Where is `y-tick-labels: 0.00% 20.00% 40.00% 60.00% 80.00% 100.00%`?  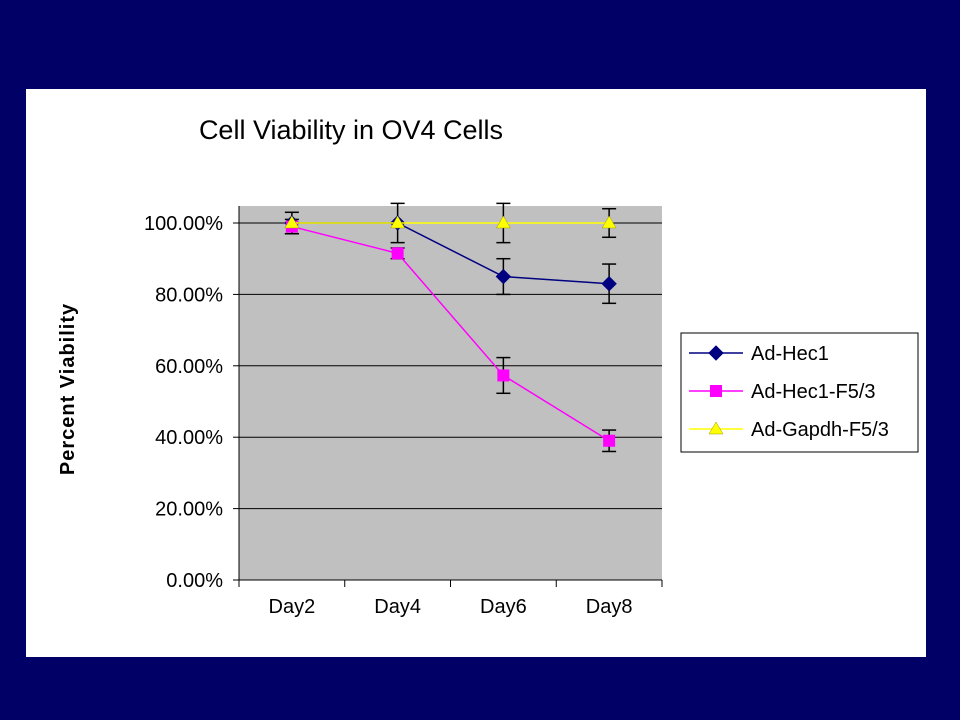 y-tick-labels: 0.00% 20.00% 40.00% 60.00% 80.00% 100.00% is located at coordinates (183, 402).